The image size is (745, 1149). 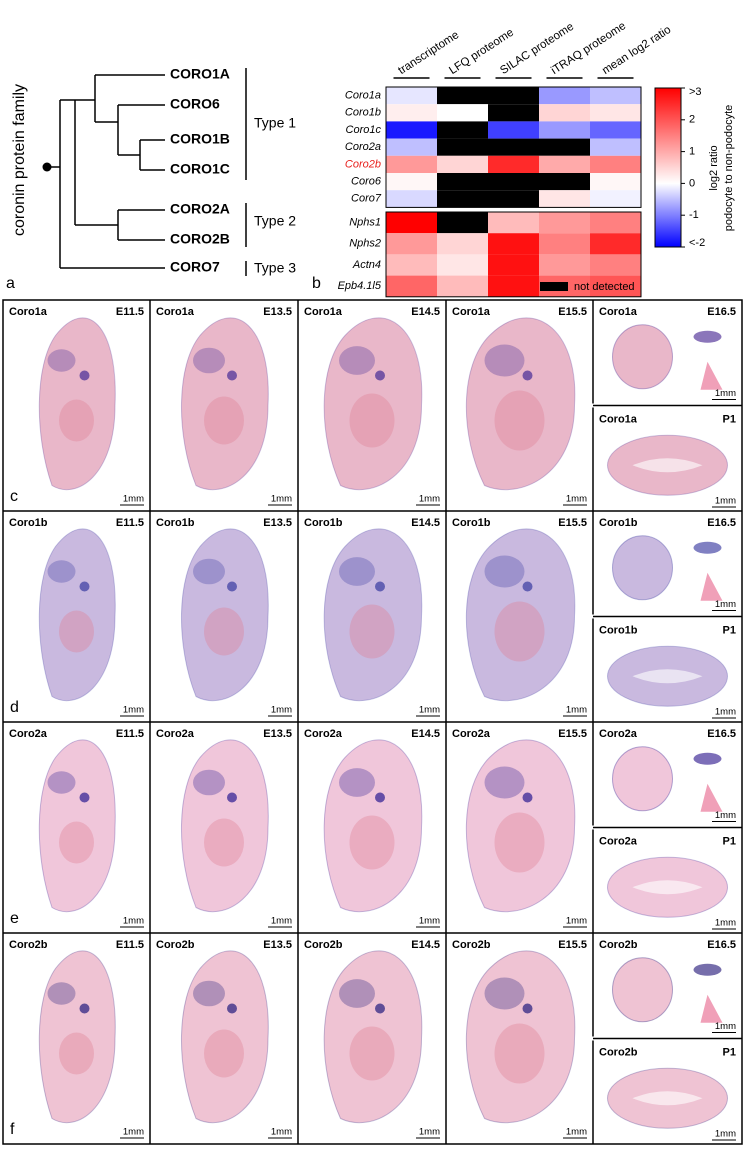 I want to click on stage-label: E14.5, so click(x=425, y=945).